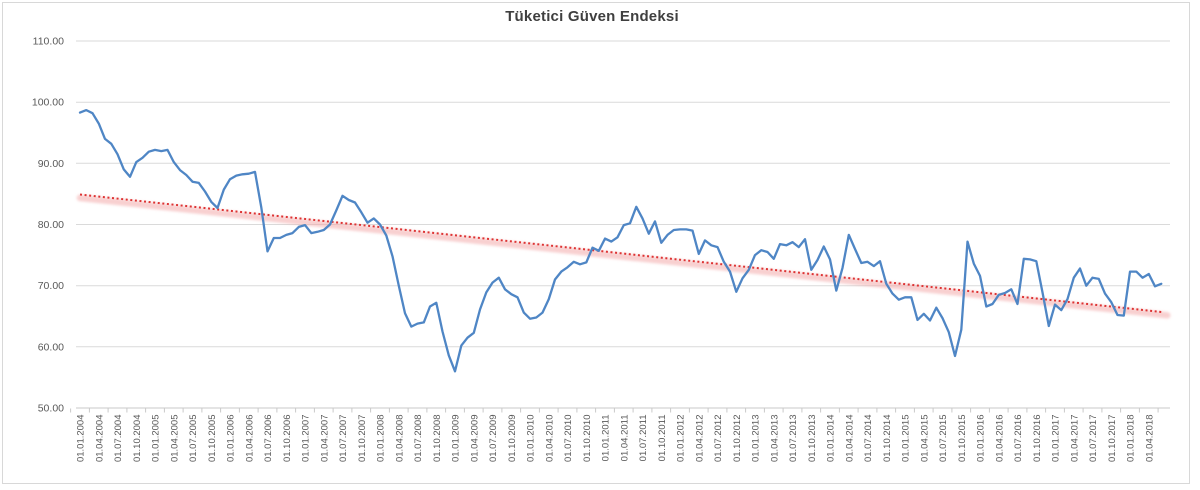  I want to click on x-axis-label: 01.01.2006, so click(231, 439).